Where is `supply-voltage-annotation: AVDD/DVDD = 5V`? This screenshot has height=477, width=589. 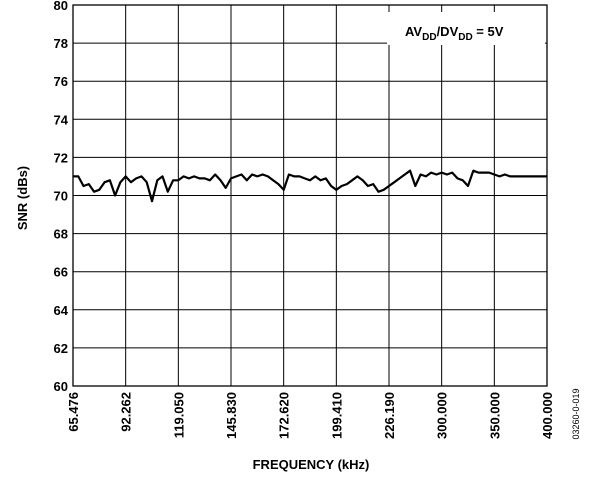 supply-voltage-annotation: AVDD/DVDD = 5V is located at coordinates (466, 28).